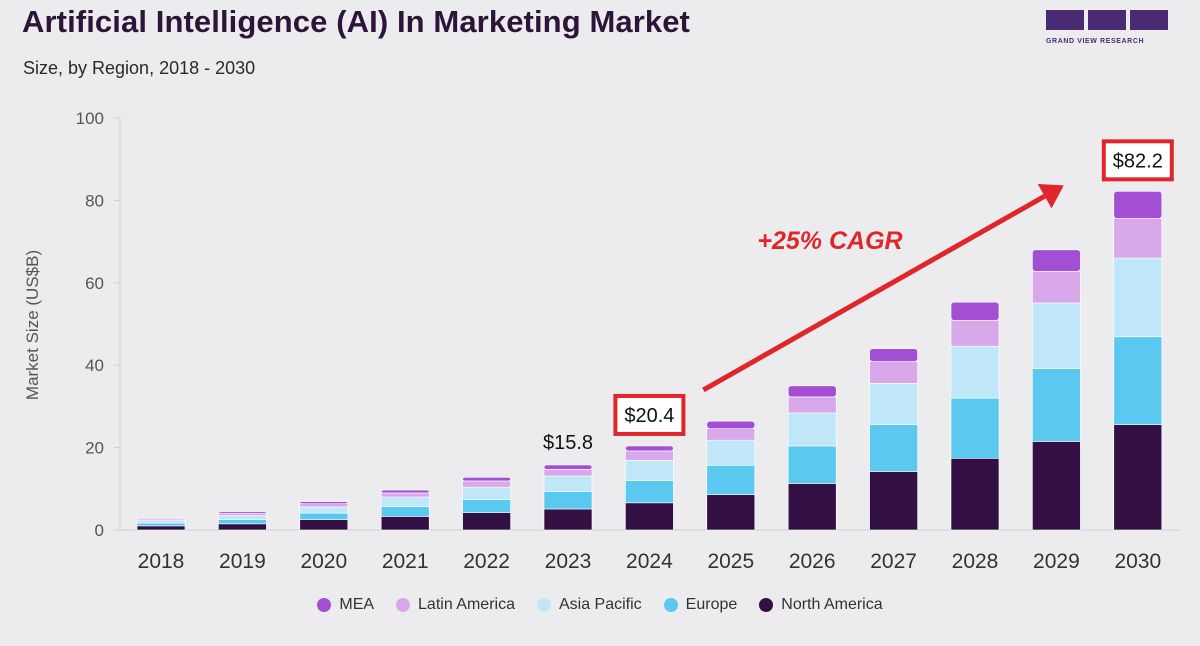 The height and width of the screenshot is (646, 1200). What do you see at coordinates (1095, 41) in the screenshot?
I see `logo-text: GRAND VIEW RESEARCH` at bounding box center [1095, 41].